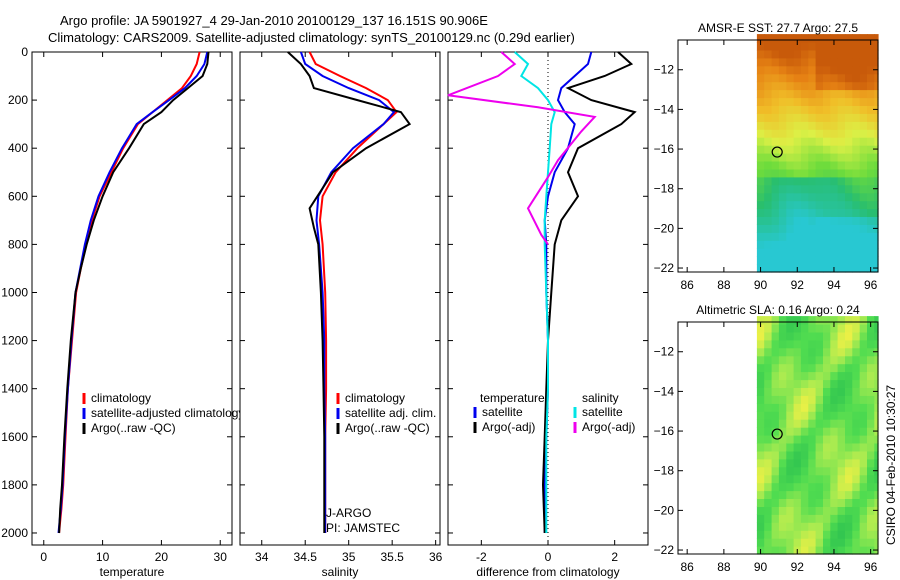  Describe the element at coordinates (777, 152) in the screenshot. I see `sst-argo-marker` at that location.